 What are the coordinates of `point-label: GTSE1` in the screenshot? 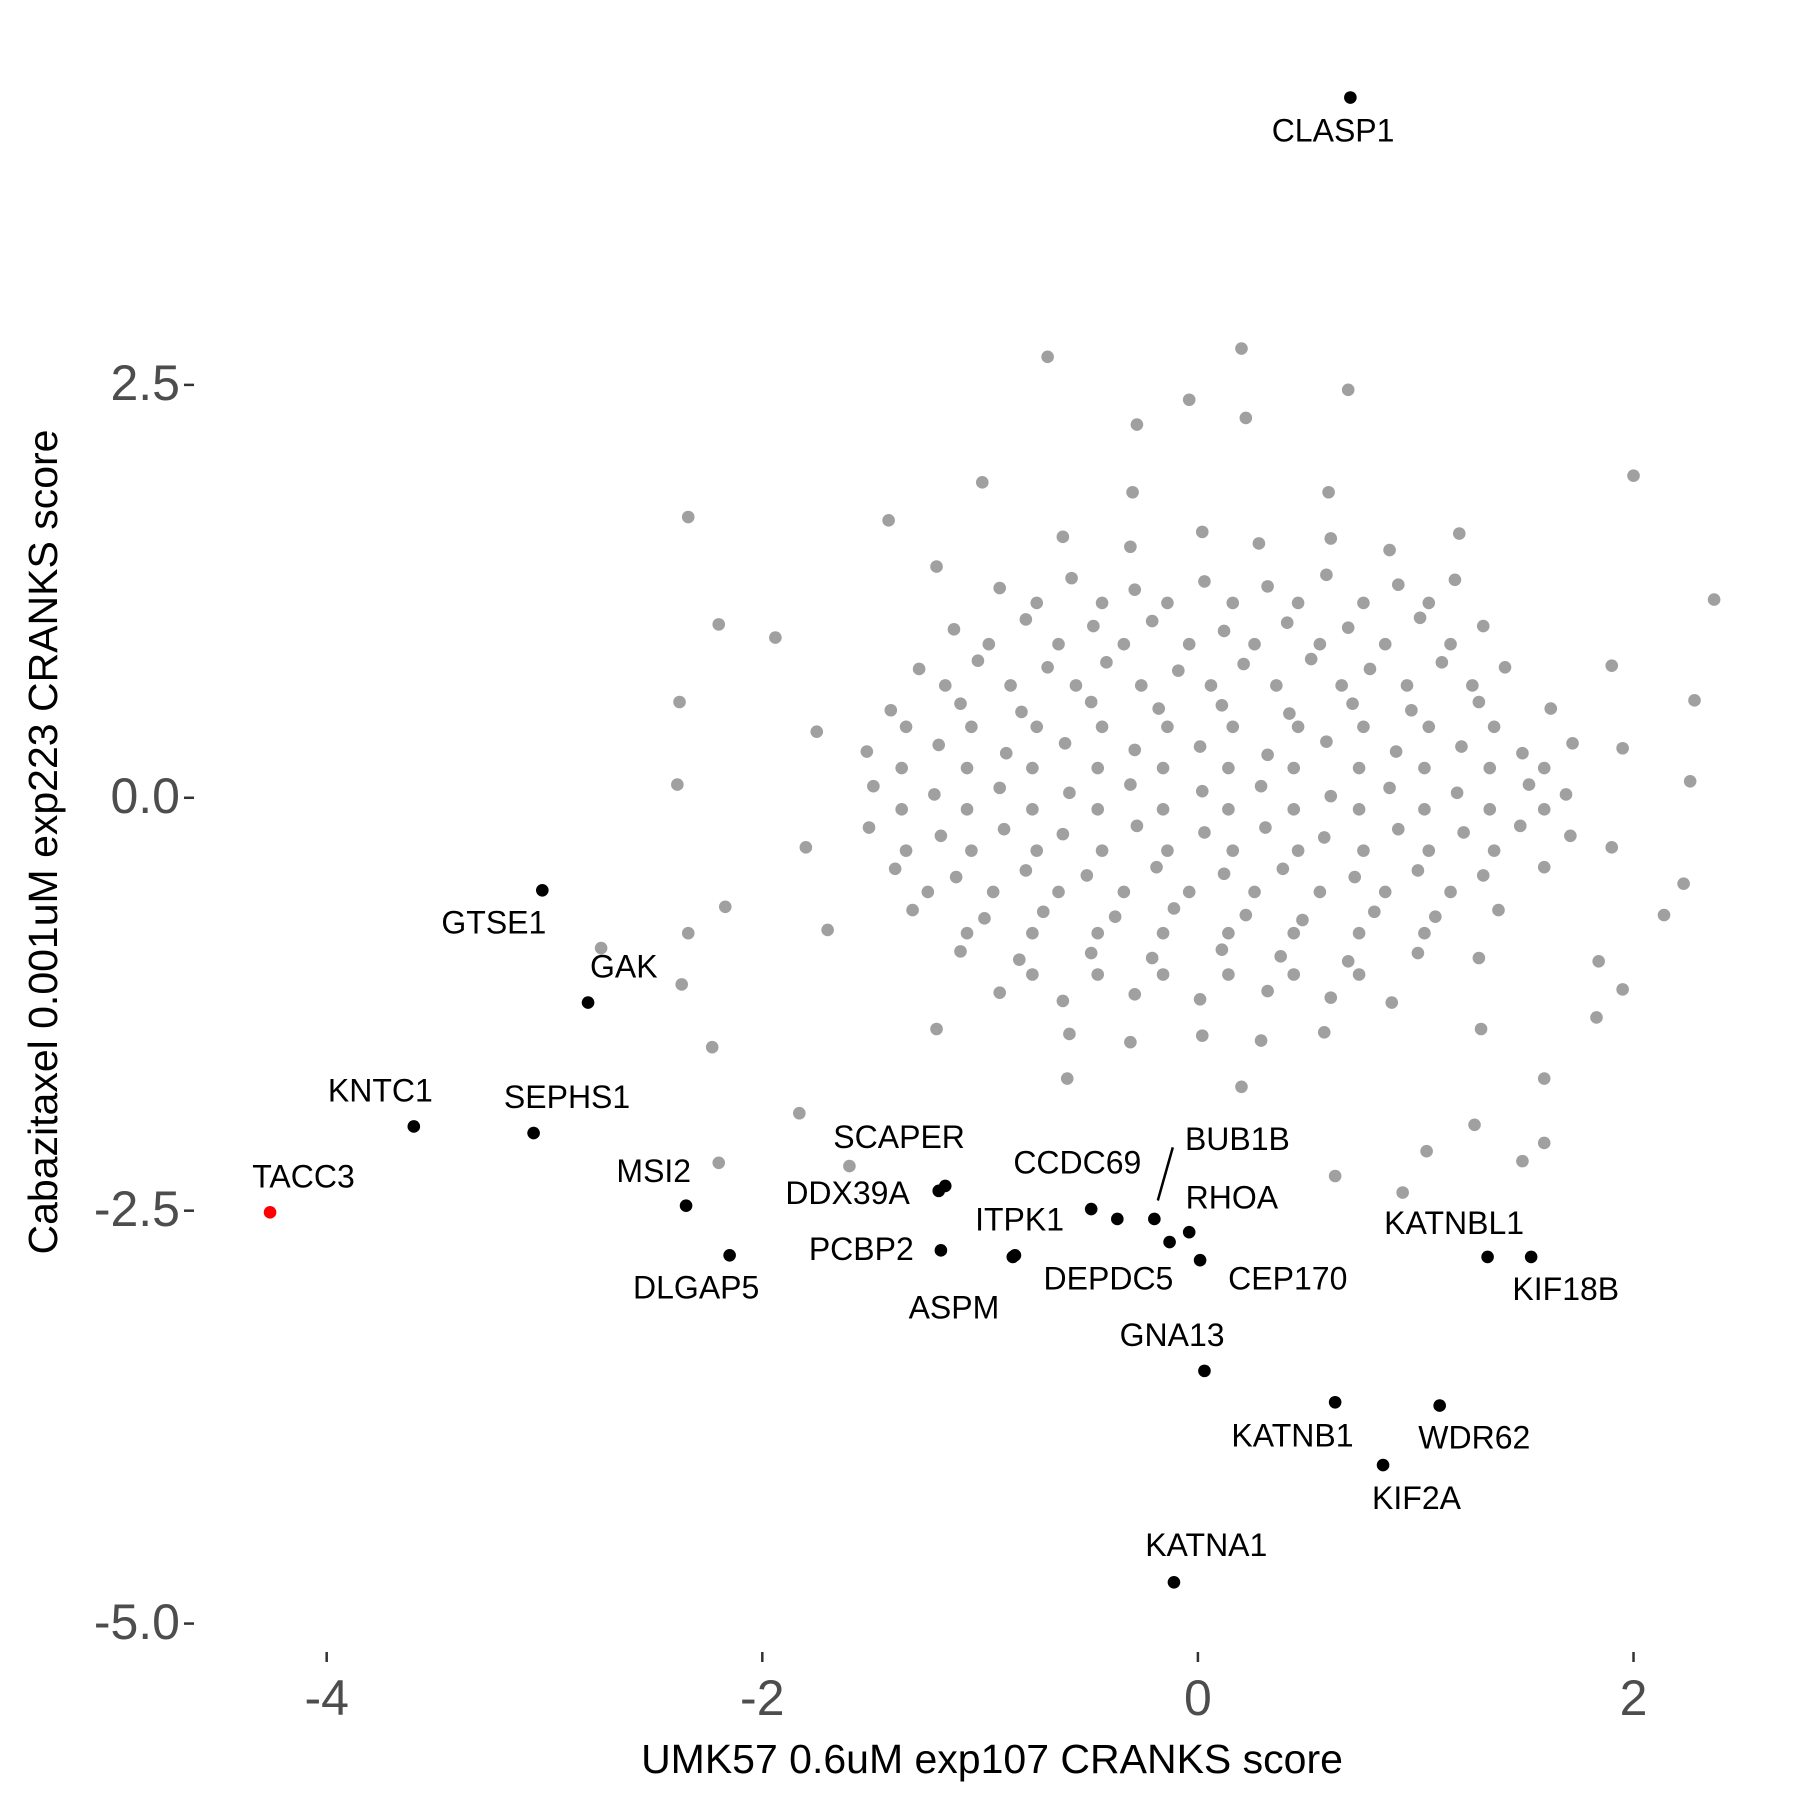 It's located at (493, 922).